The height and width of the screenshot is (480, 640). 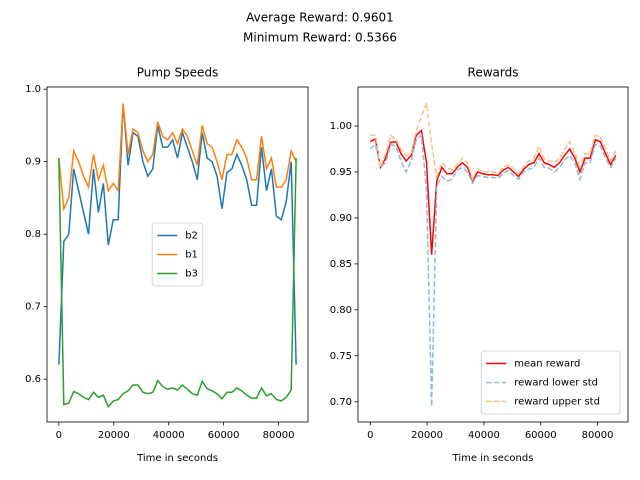 What do you see at coordinates (191, 274) in the screenshot?
I see `legend-label: b3` at bounding box center [191, 274].